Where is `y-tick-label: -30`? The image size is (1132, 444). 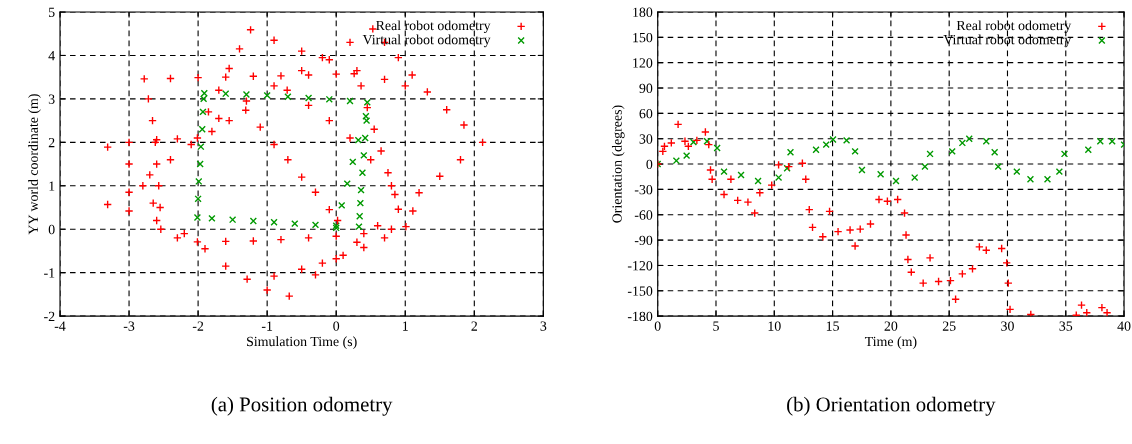
y-tick-label: -30 is located at coordinates (643, 189).